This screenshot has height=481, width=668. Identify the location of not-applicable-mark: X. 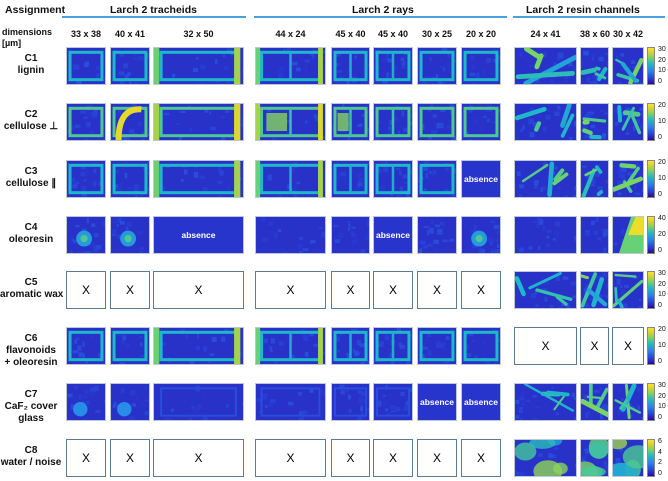
(198, 290).